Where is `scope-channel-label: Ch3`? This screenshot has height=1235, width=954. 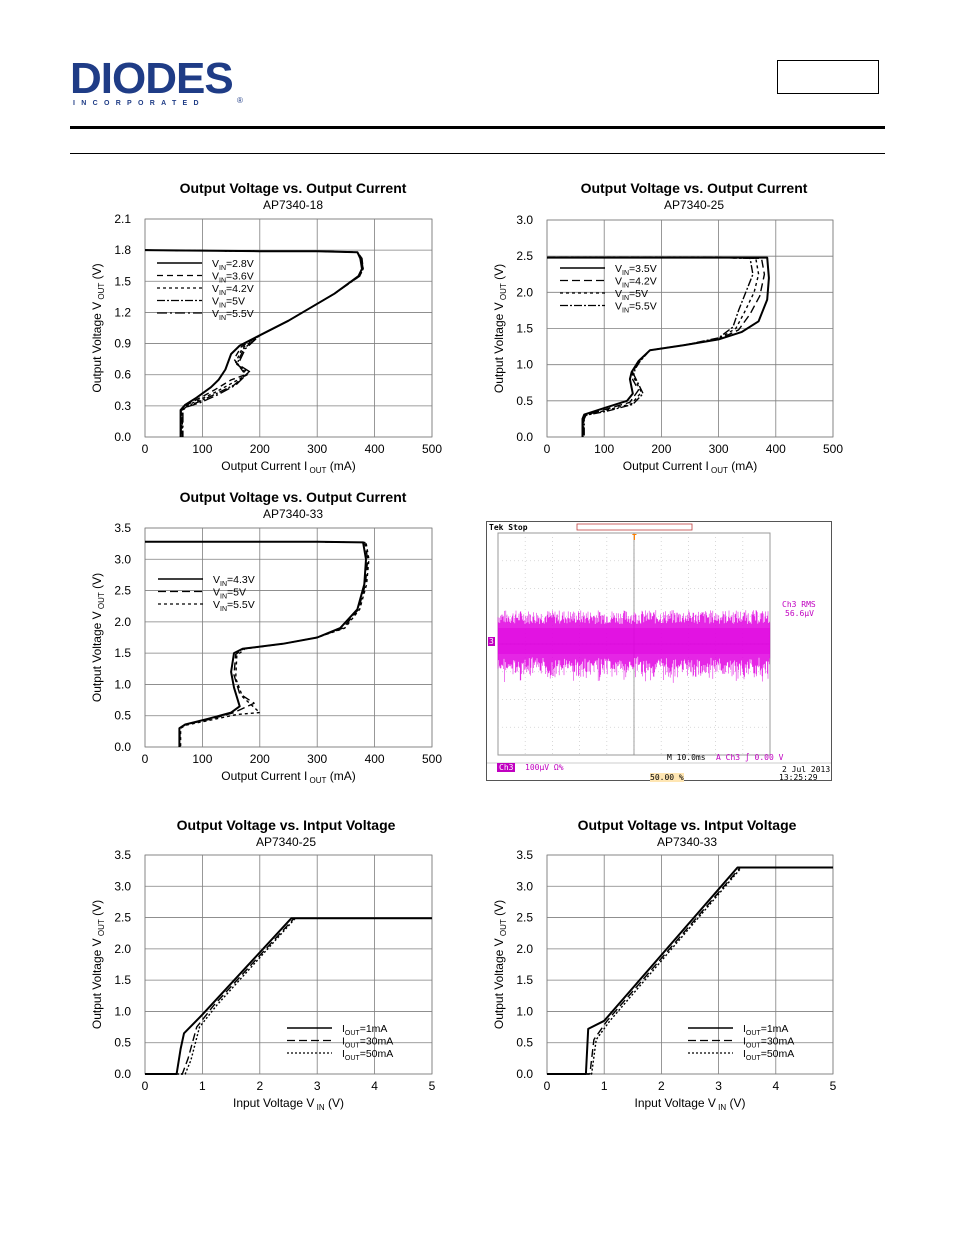
scope-channel-label: Ch3 is located at coordinates (506, 767).